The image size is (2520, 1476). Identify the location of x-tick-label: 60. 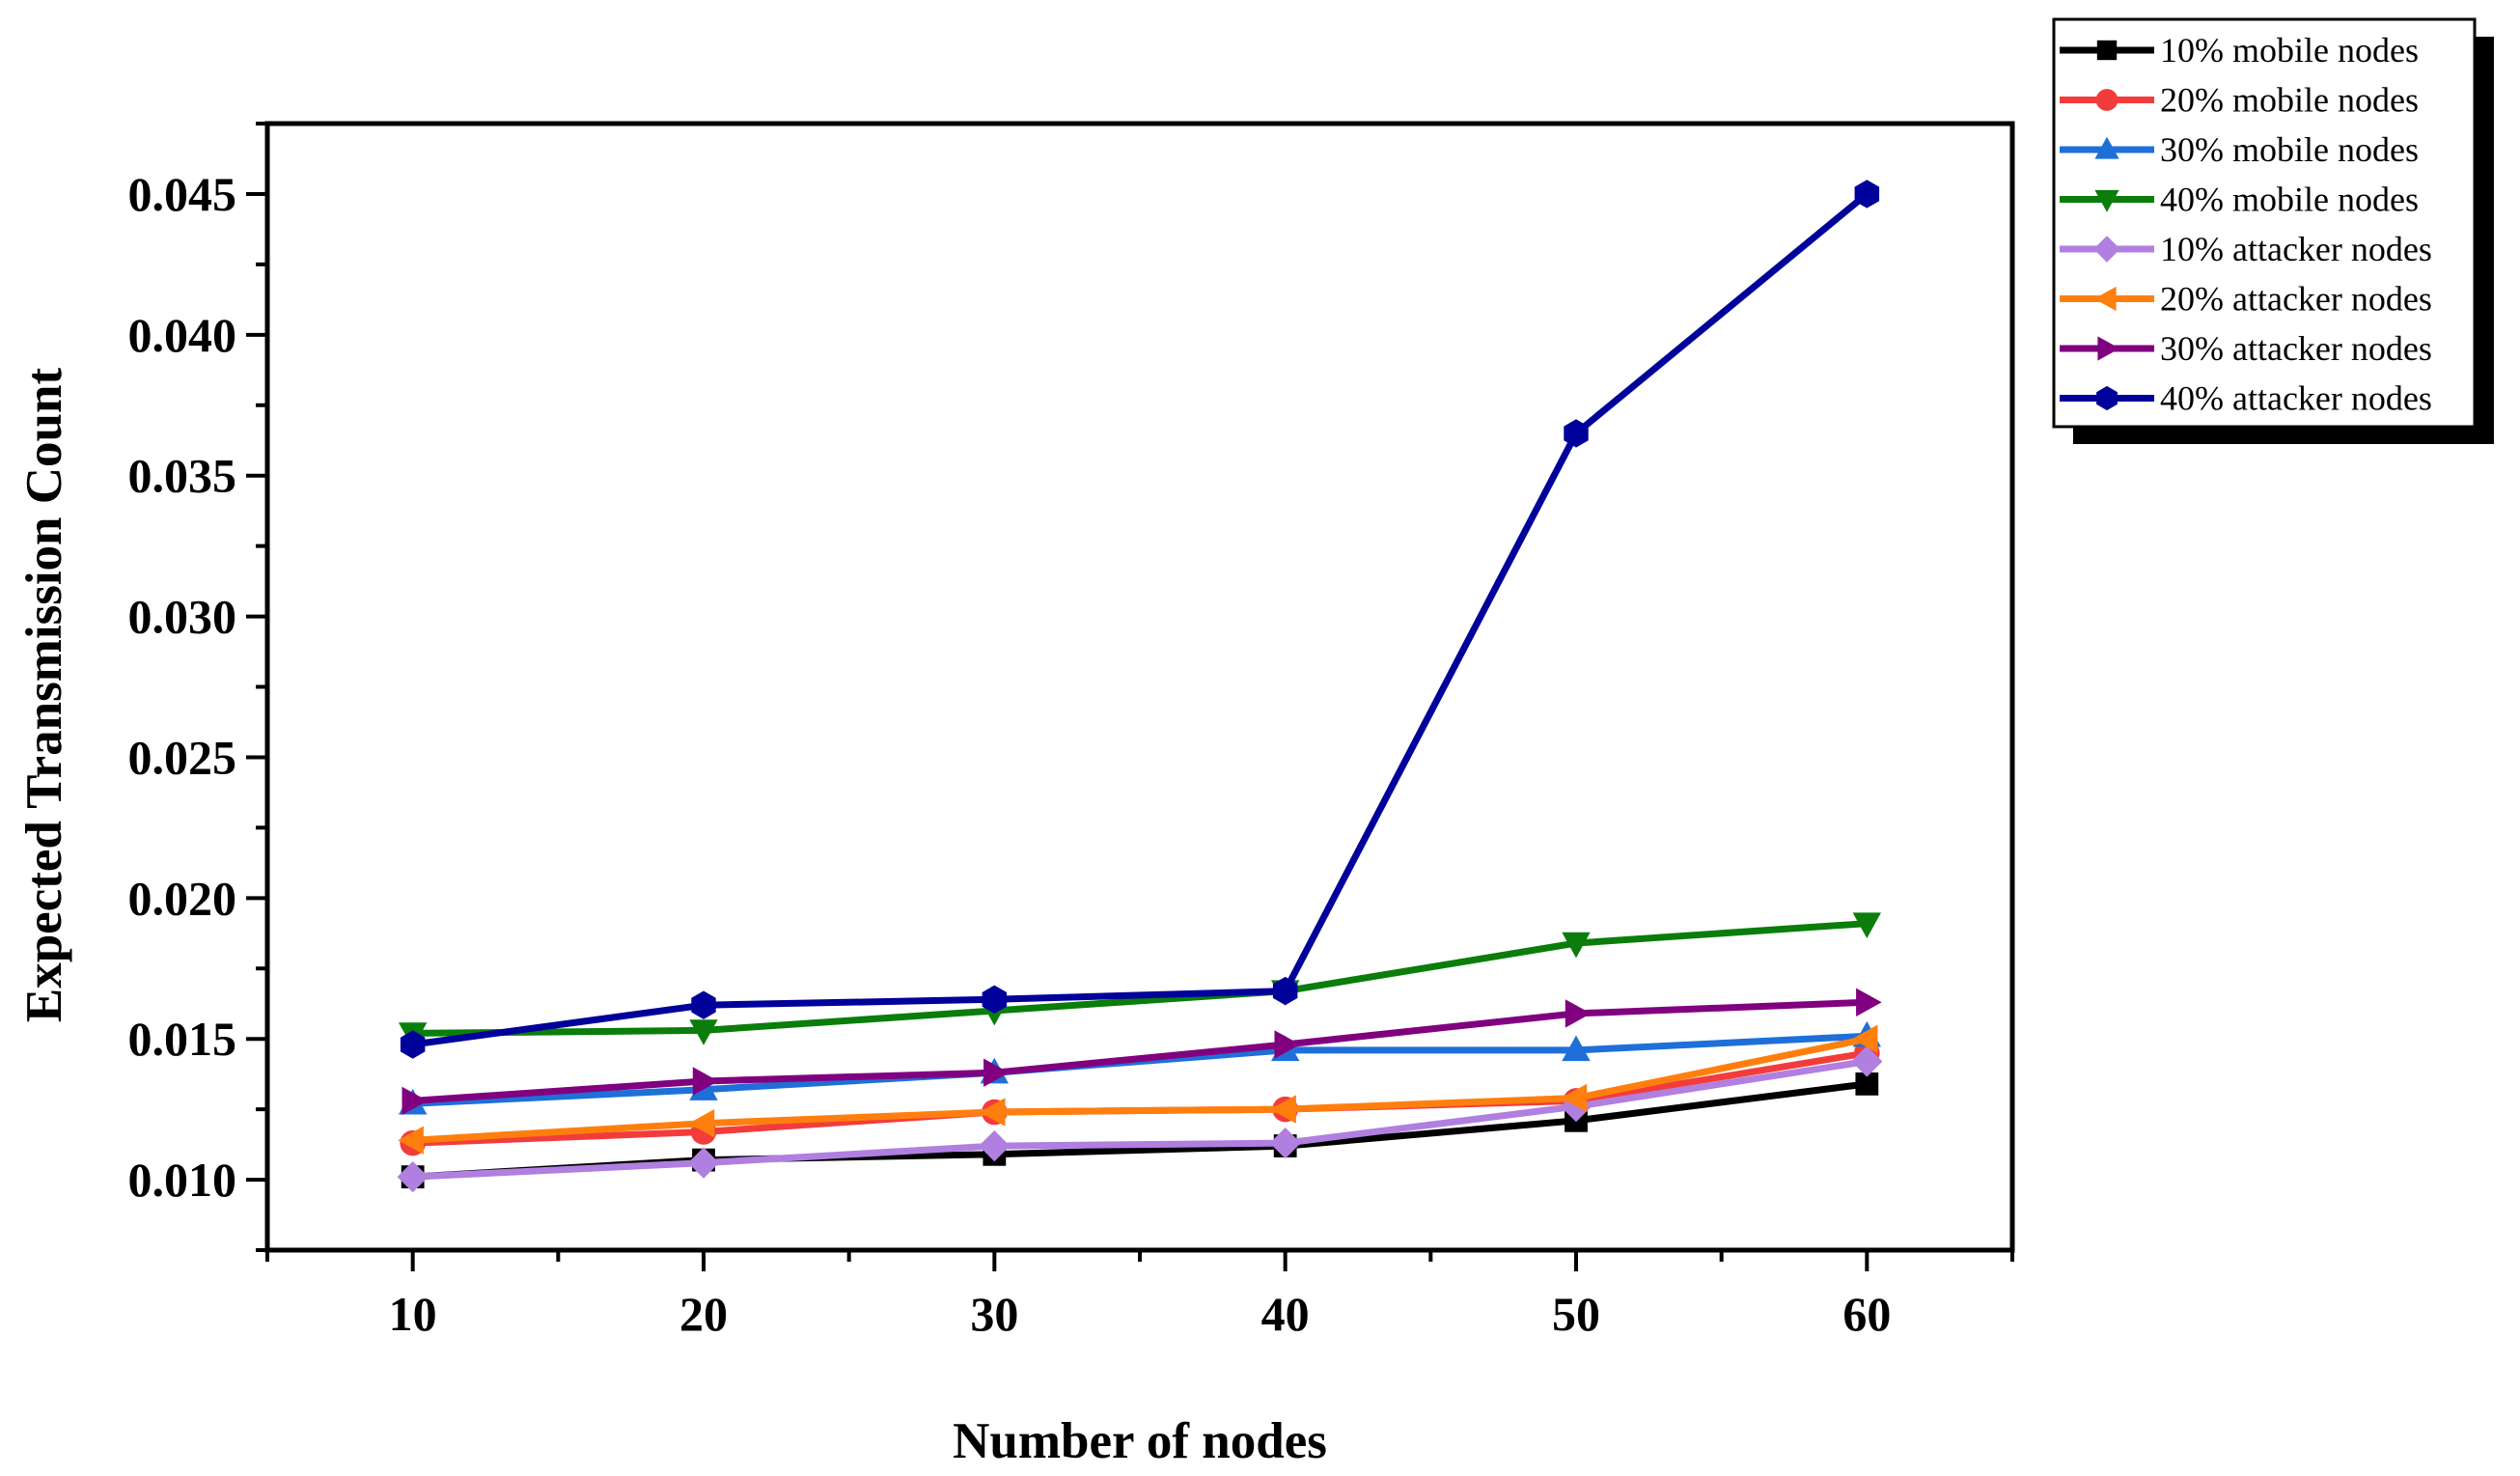
(1866, 1314).